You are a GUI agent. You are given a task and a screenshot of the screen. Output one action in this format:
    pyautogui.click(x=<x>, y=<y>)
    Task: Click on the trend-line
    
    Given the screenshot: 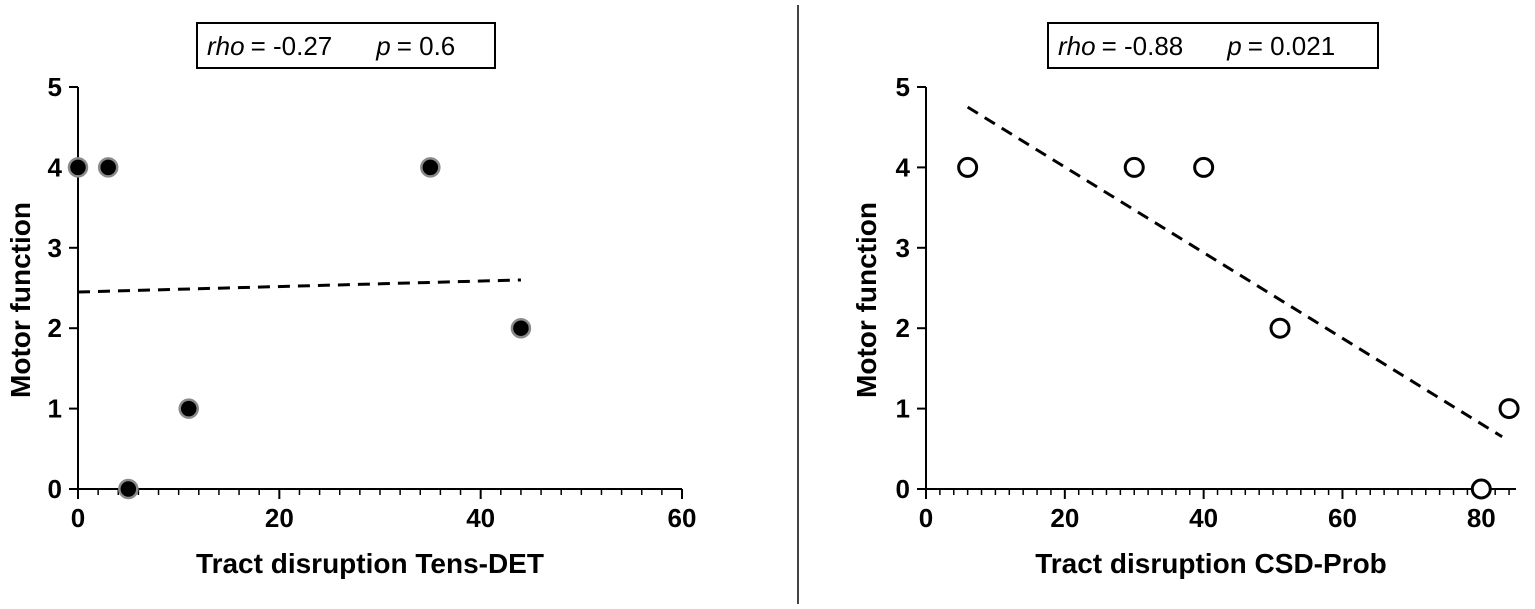 What is the action you would take?
    pyautogui.click(x=299, y=286)
    